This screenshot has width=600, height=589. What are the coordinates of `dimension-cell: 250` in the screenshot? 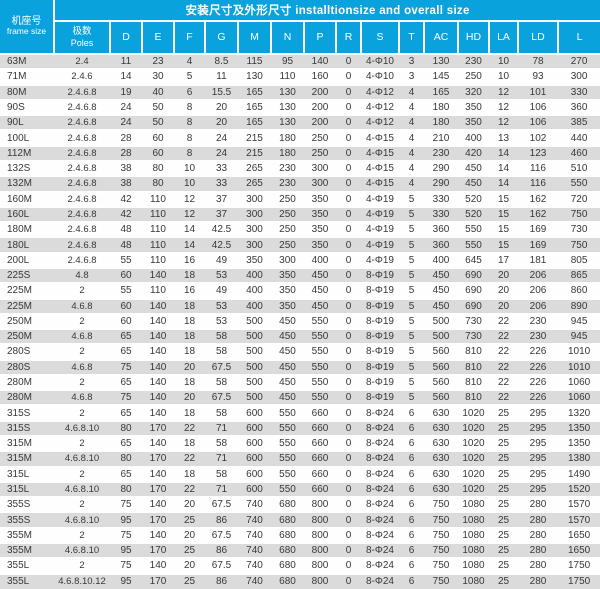 It's located at (473, 76).